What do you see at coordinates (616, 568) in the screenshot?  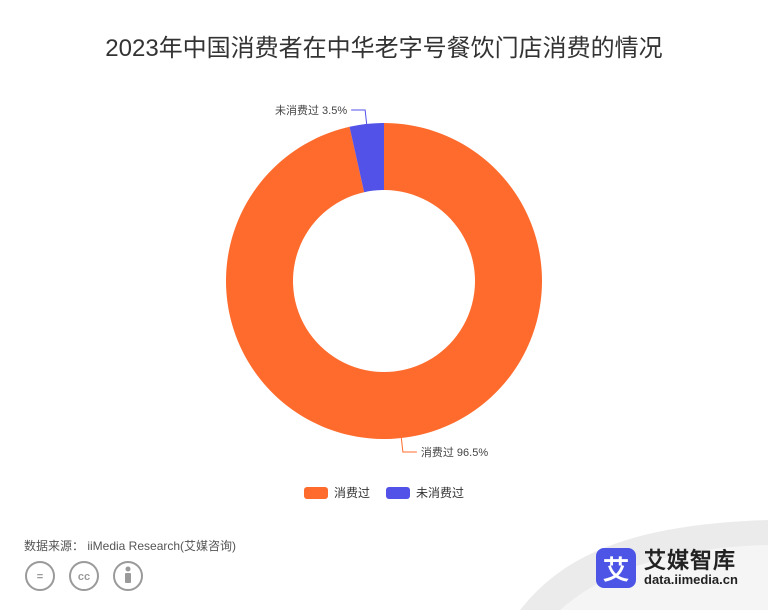 I see `brand-logo-icon: 艾` at bounding box center [616, 568].